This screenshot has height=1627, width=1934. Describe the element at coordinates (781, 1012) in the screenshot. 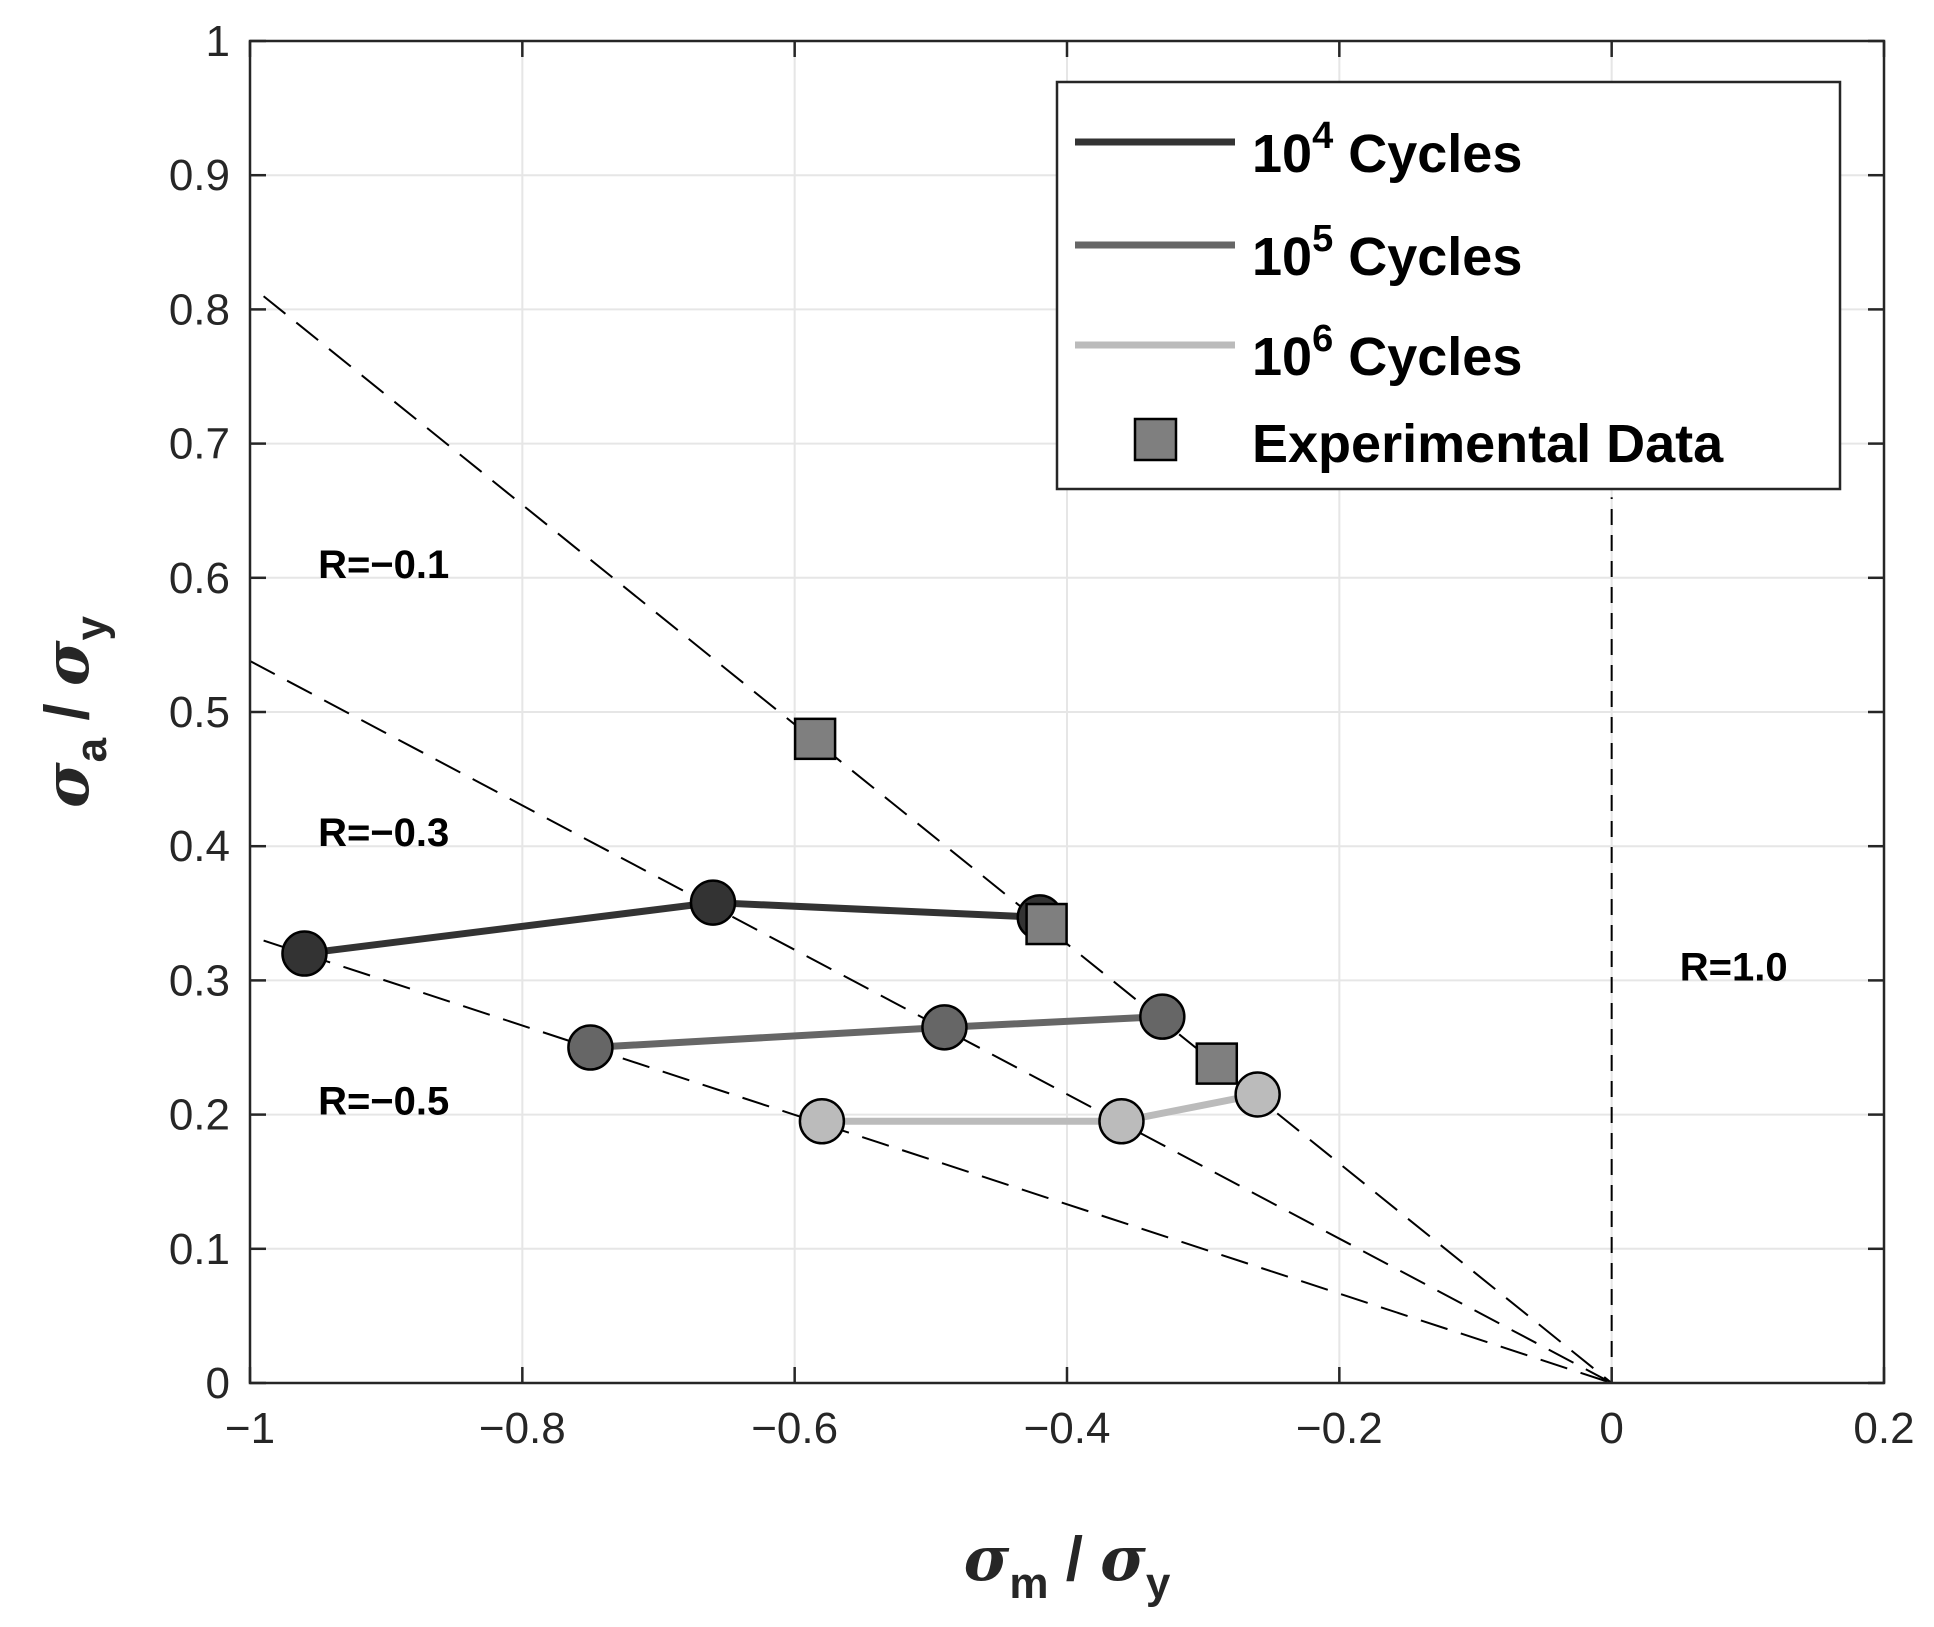

I see `series` at that location.